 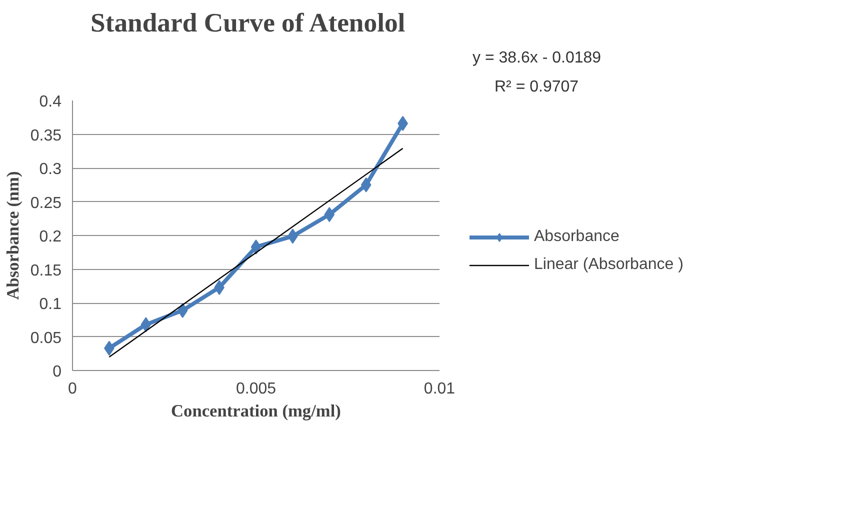 What do you see at coordinates (57, 372) in the screenshot?
I see `y-tick-label: 0` at bounding box center [57, 372].